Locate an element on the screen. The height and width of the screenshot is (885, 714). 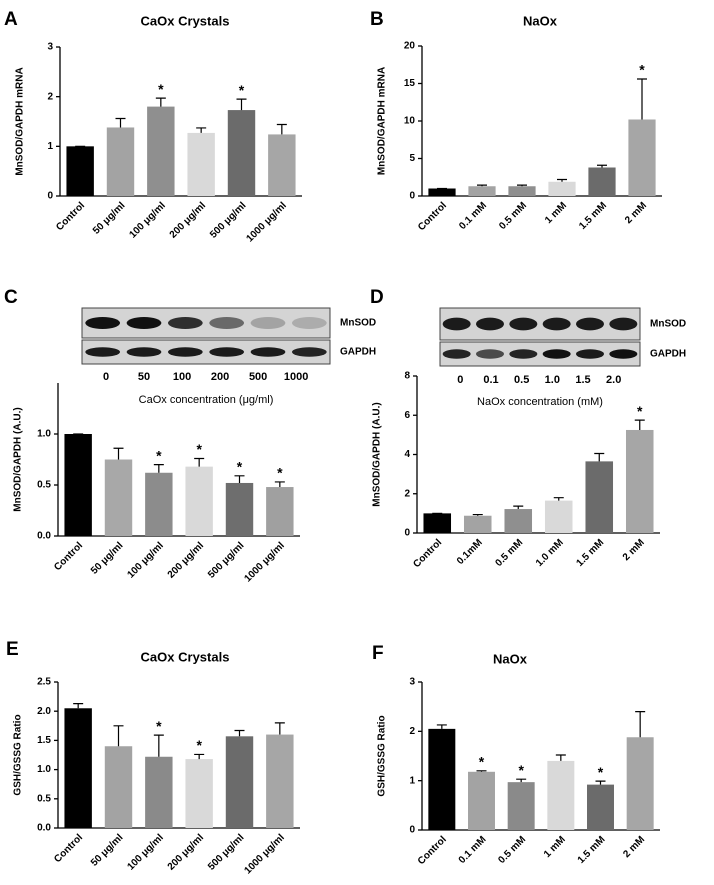
y-tick-label: 0.5 is located at coordinates (44, 485).